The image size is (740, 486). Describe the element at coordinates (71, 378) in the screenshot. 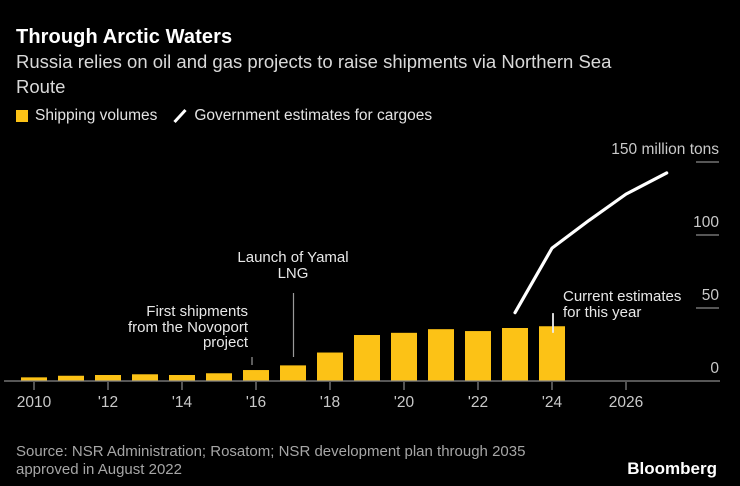

I see `bar-2011` at that location.